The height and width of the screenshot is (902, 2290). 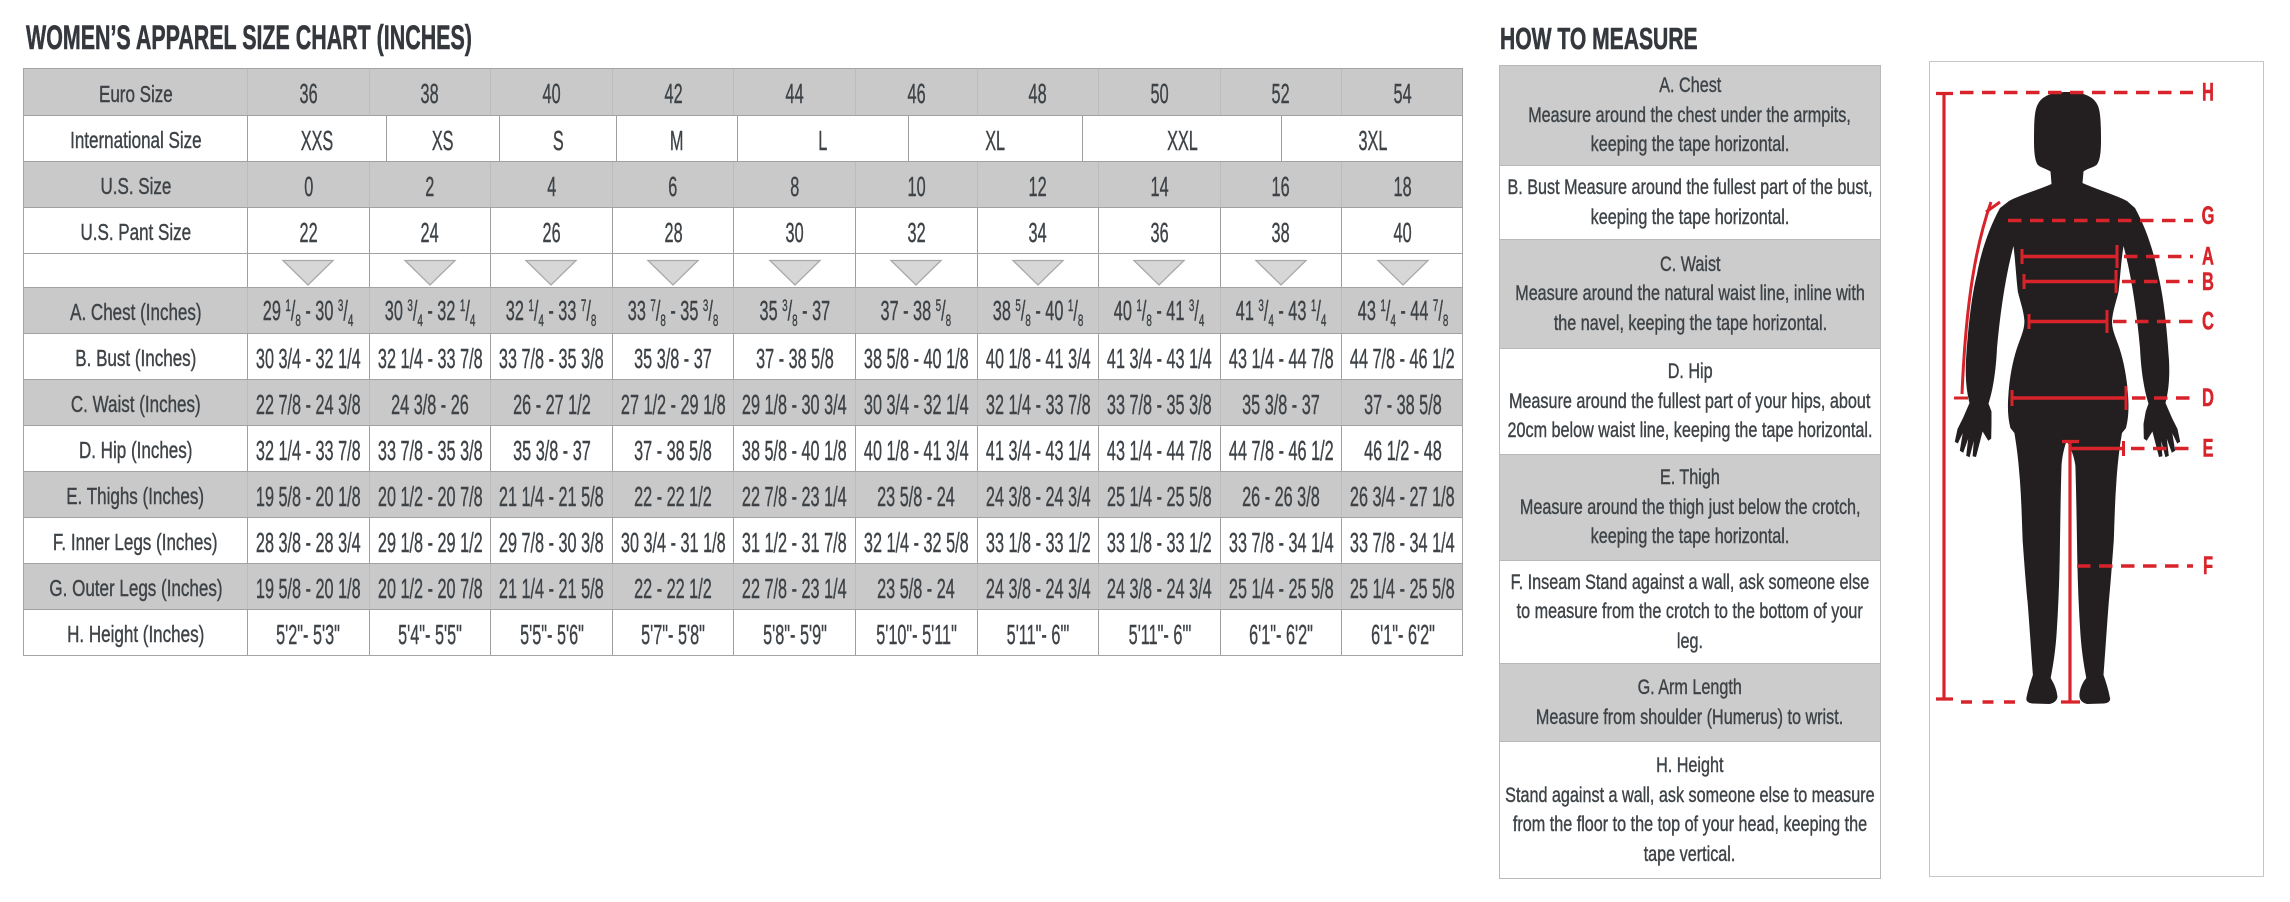 I want to click on svg-text: E, so click(x=2207, y=448).